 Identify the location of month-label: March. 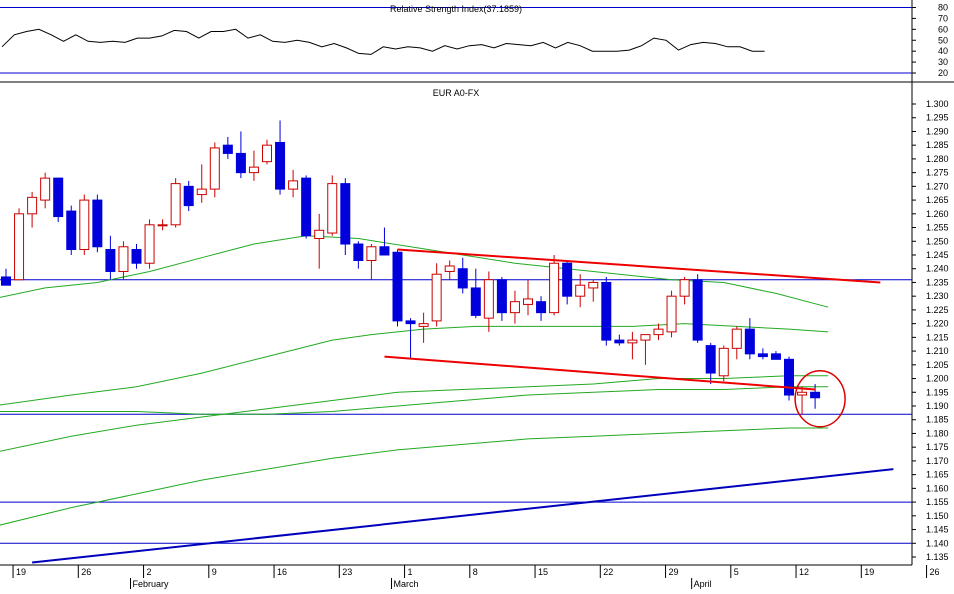
(406, 584).